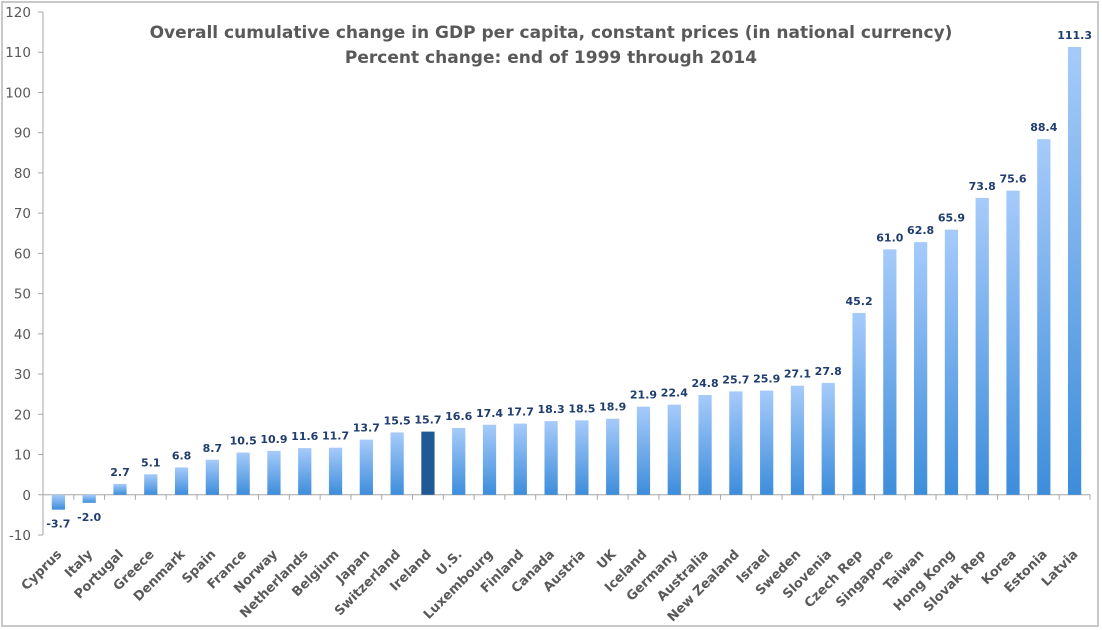  Describe the element at coordinates (612, 407) in the screenshot. I see `data-label: 18.9` at that location.